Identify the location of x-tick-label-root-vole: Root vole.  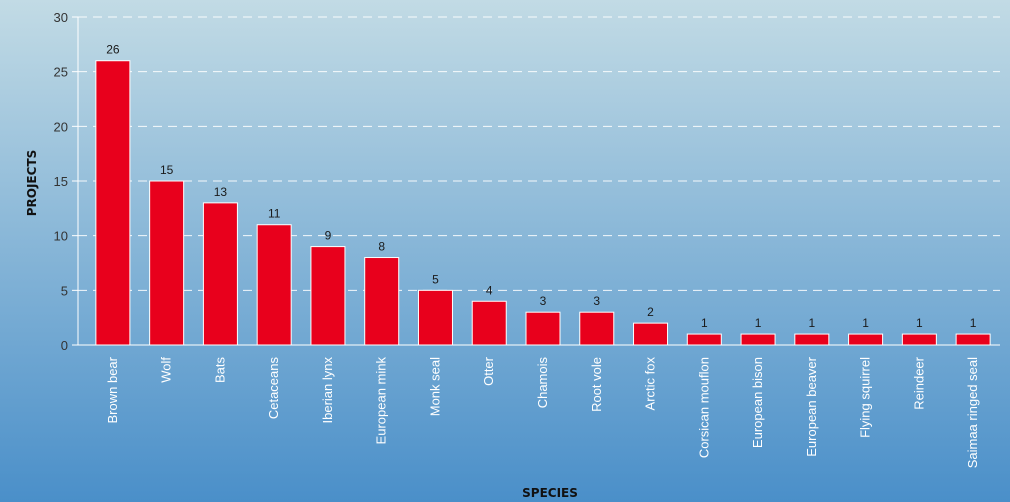
(596, 384).